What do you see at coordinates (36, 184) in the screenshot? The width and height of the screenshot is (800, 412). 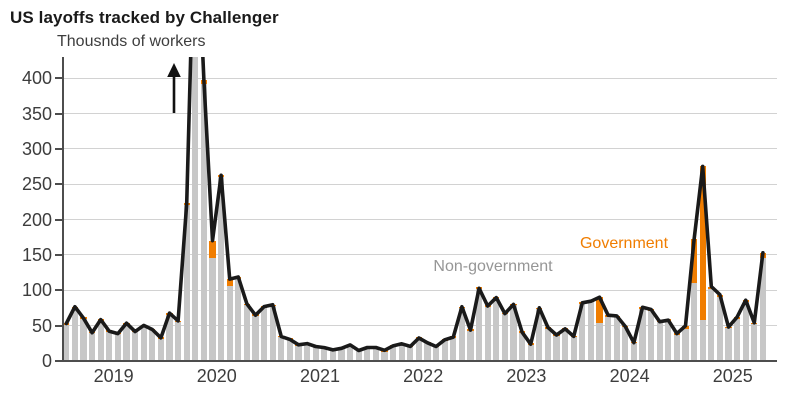 I see `y-axis-tick-label: 250` at bounding box center [36, 184].